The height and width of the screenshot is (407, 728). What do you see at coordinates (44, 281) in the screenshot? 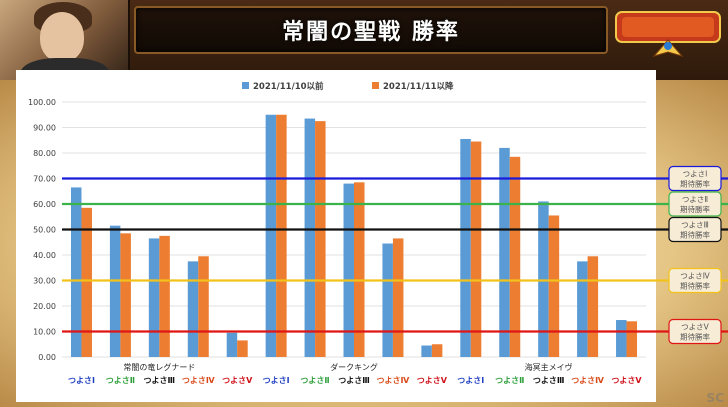
I see `y-tick-label: 30.00` at bounding box center [44, 281].